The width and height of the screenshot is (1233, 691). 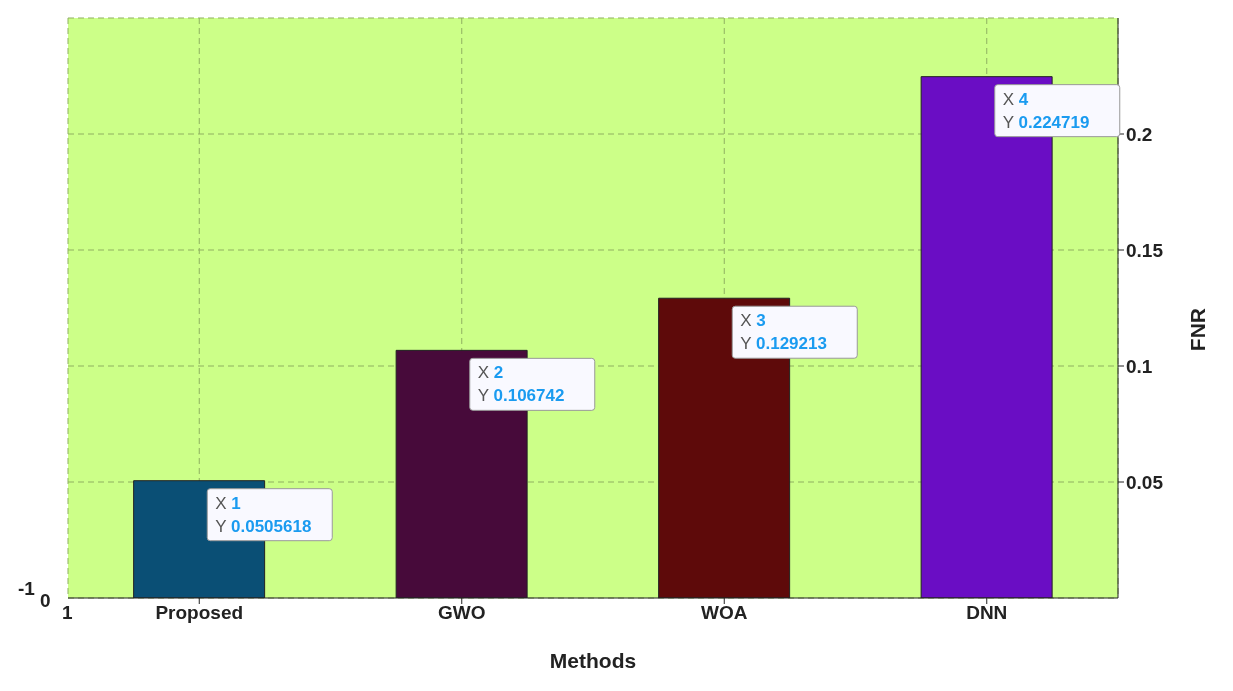 I want to click on annotation: X 1 Y 0.0505618, so click(x=263, y=514).